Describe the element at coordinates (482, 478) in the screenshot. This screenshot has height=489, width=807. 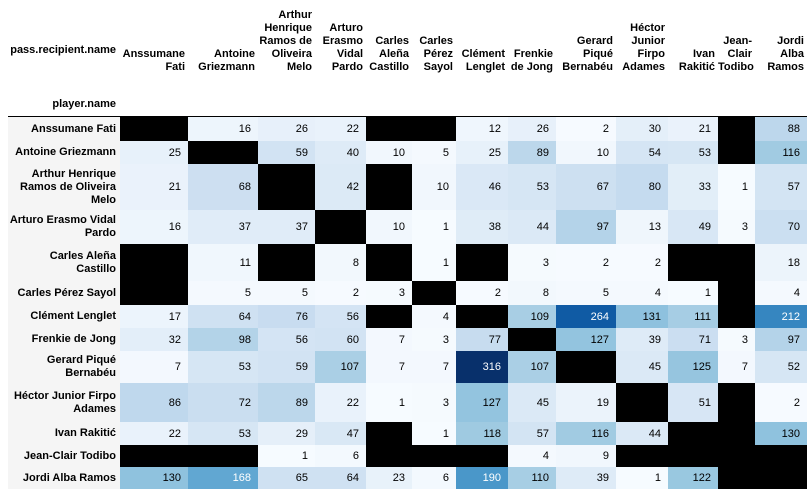
I see `table-cell: 190` at that location.